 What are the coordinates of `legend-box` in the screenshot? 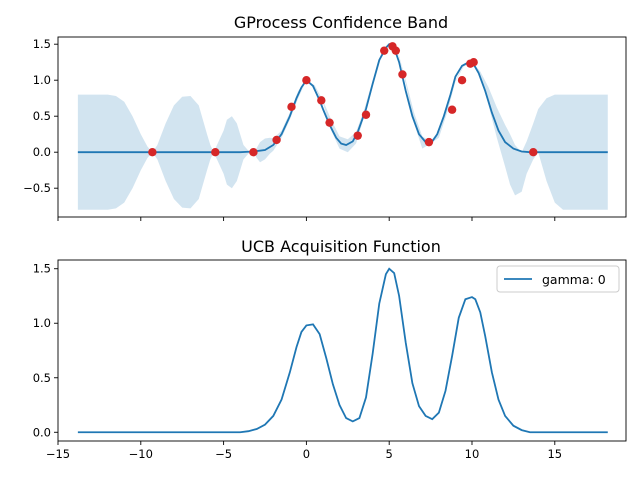 It's located at (558, 279).